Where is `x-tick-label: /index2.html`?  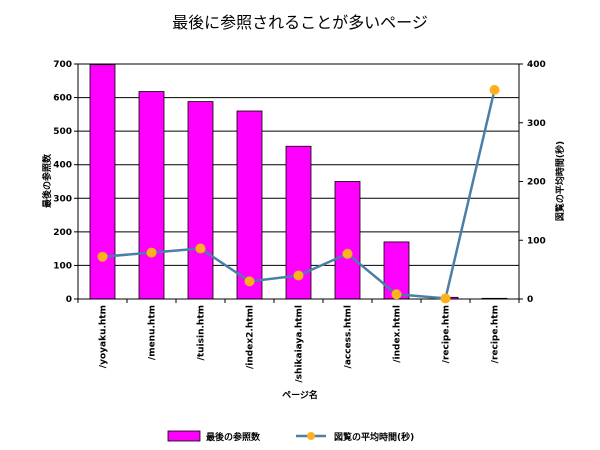 x-tick-label: /index2.html is located at coordinates (251, 337).